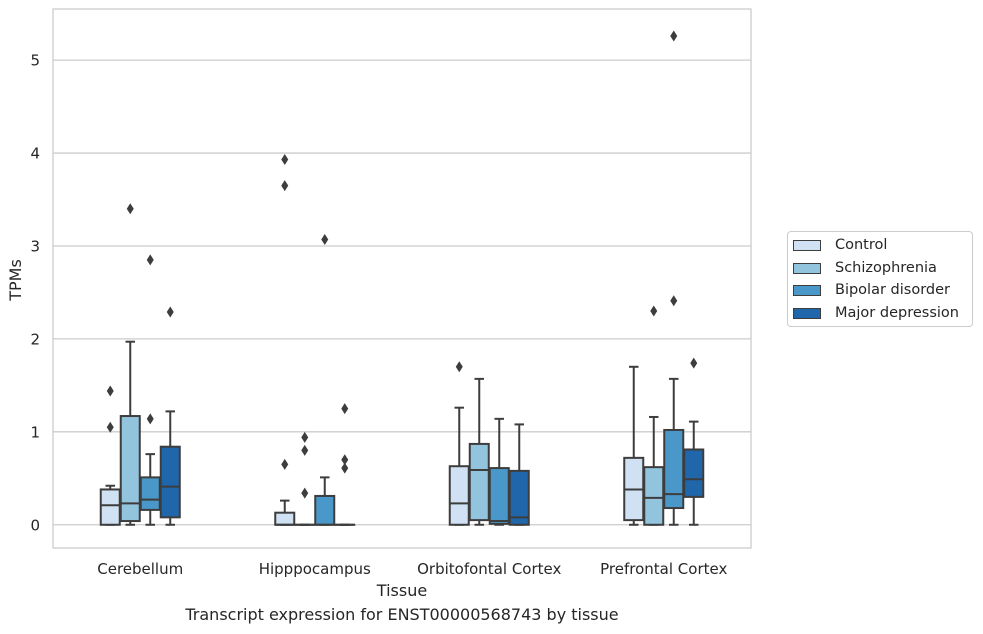 Image resolution: width=983 pixels, height=634 pixels. What do you see at coordinates (35, 339) in the screenshot?
I see `y-tick-label-2: 2` at bounding box center [35, 339].